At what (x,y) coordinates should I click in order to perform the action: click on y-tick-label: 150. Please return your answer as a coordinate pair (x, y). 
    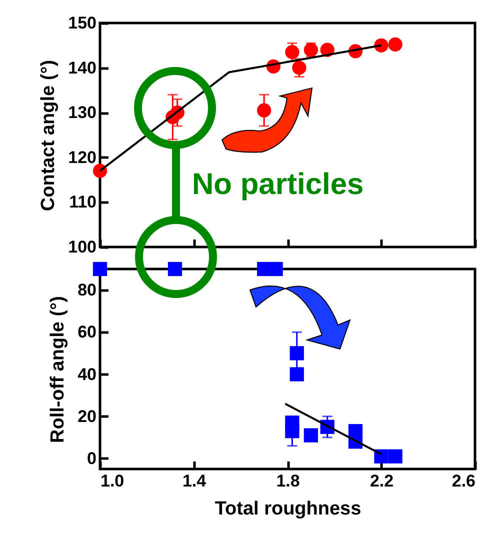
    Looking at the image, I should click on (82, 23).